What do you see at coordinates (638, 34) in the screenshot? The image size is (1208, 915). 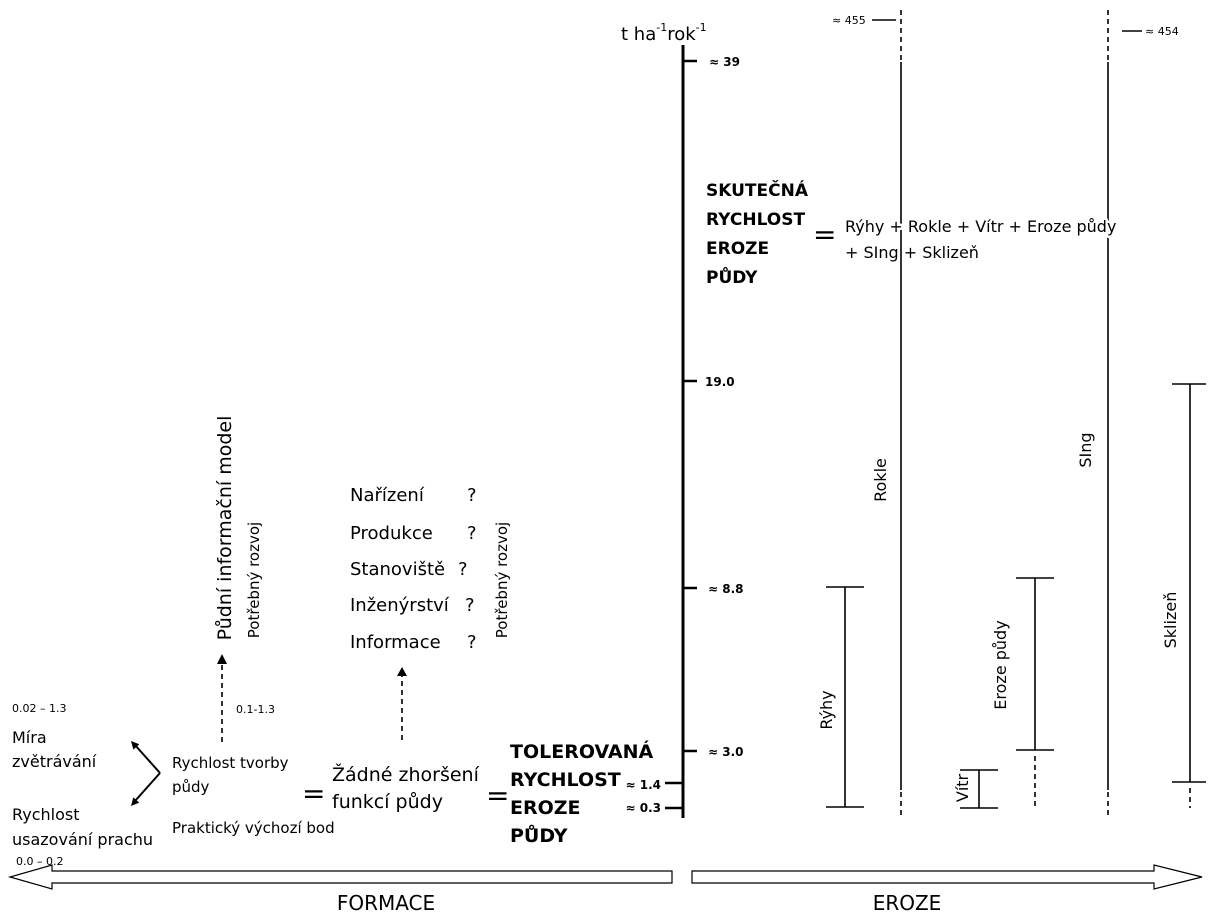 I see `axis-unit-base: t ha` at bounding box center [638, 34].